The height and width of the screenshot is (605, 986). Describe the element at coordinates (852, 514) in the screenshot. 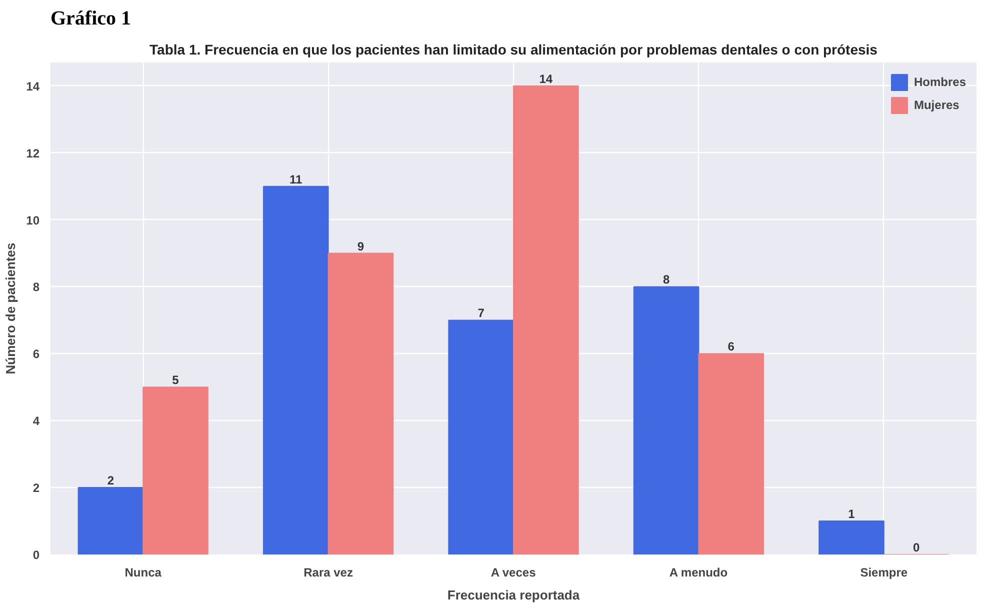

I see `data-label: 1` at that location.